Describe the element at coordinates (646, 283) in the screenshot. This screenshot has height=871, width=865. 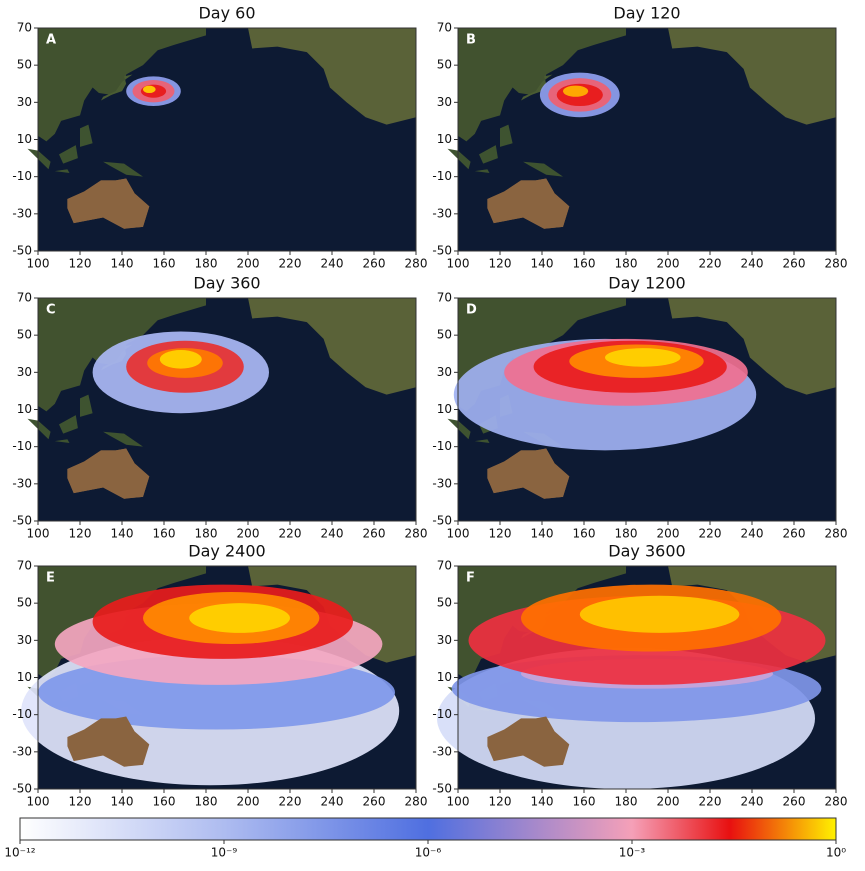
I see `panel-title: Day 1200` at that location.